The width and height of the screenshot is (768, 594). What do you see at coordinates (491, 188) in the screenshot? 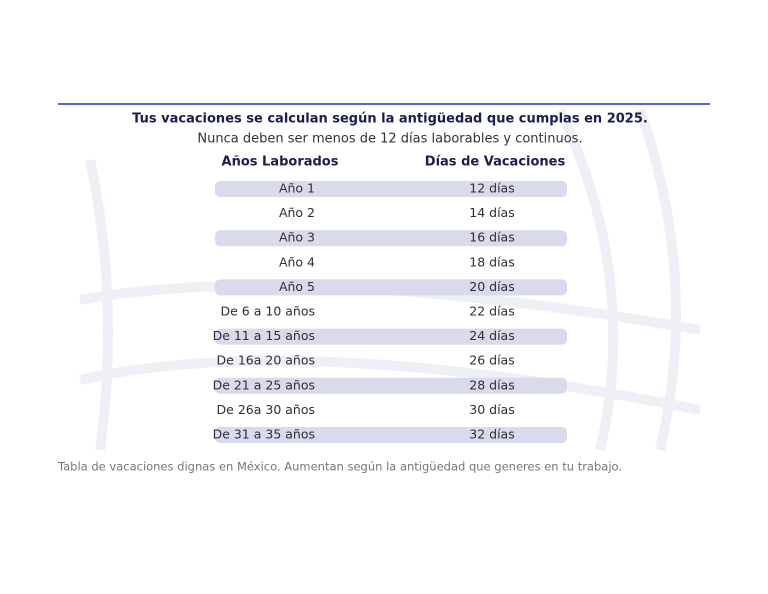
I see `cell: 12 días` at bounding box center [491, 188].